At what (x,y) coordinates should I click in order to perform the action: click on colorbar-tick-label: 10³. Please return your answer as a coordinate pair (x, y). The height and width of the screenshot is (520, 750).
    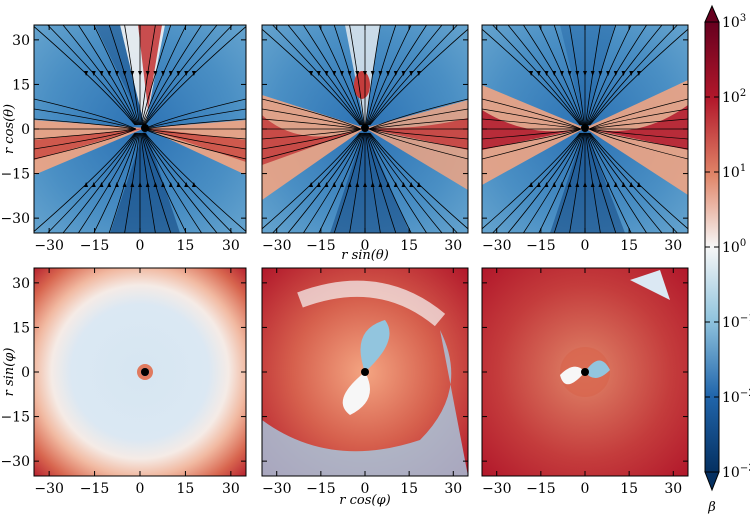
    Looking at the image, I should click on (734, 22).